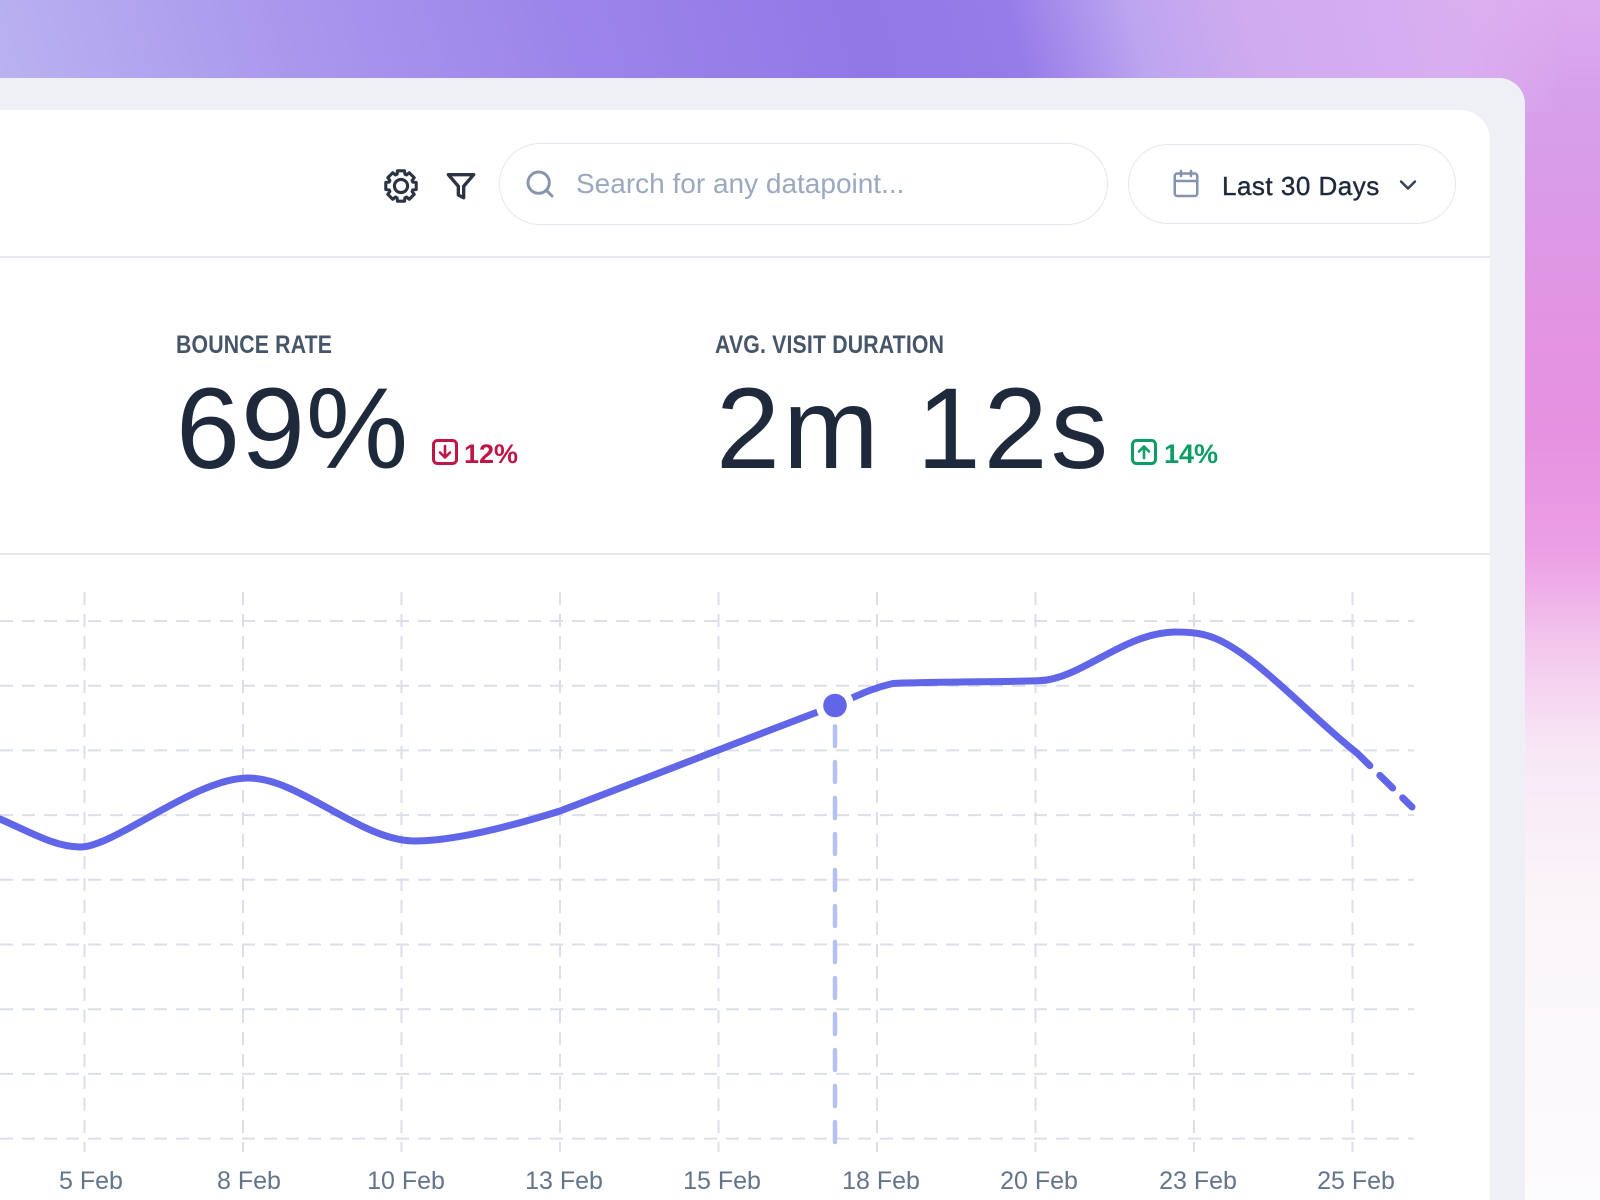  Describe the element at coordinates (406, 1181) in the screenshot. I see `svg-text: 10 Feb` at that location.